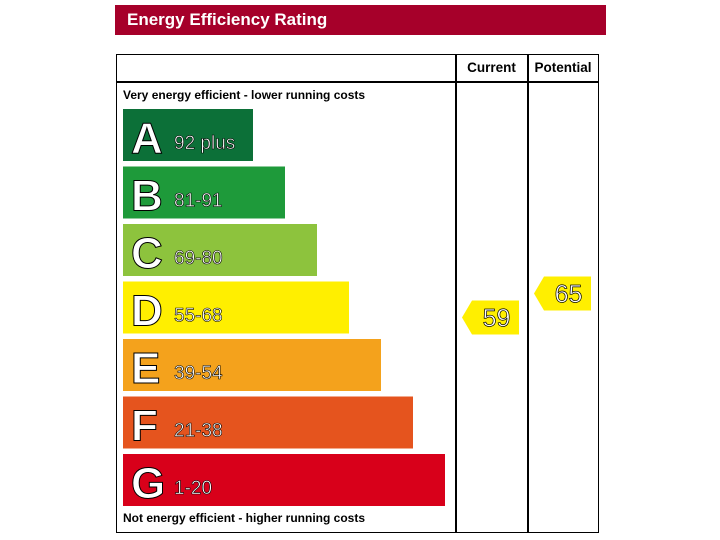 The height and width of the screenshot is (540, 720). Describe the element at coordinates (198, 373) in the screenshot. I see `band-range-e: 39-54` at that location.